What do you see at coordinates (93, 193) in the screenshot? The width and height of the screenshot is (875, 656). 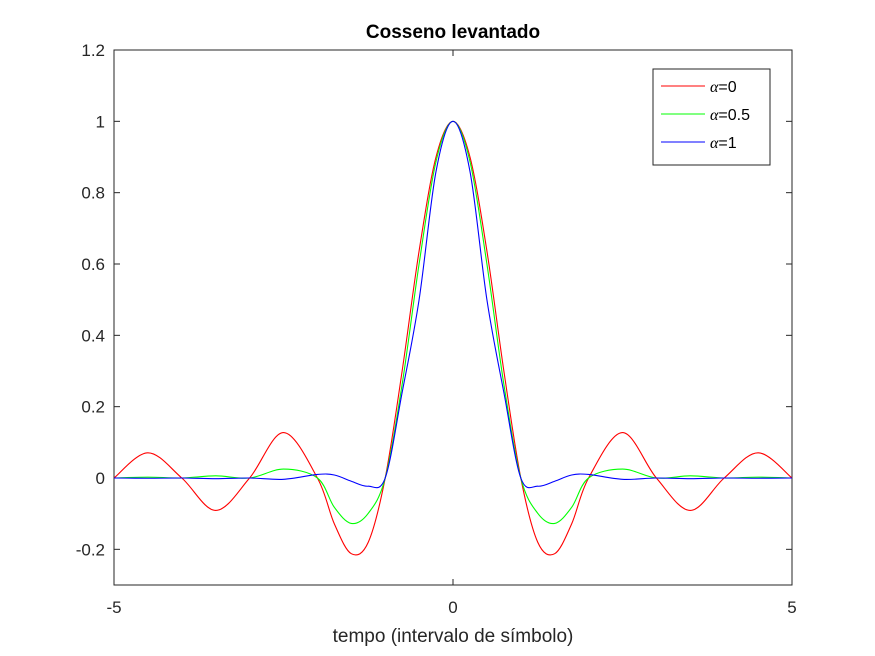 I see `y-tick-label: 0.8` at bounding box center [93, 193].